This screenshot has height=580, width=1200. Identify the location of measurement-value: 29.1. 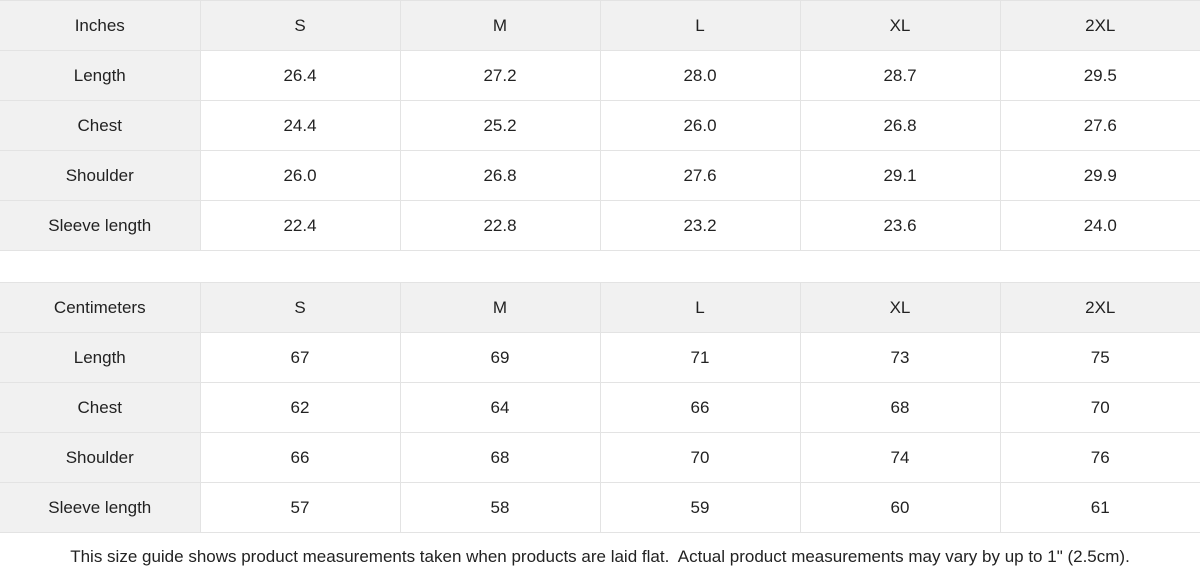
(900, 175).